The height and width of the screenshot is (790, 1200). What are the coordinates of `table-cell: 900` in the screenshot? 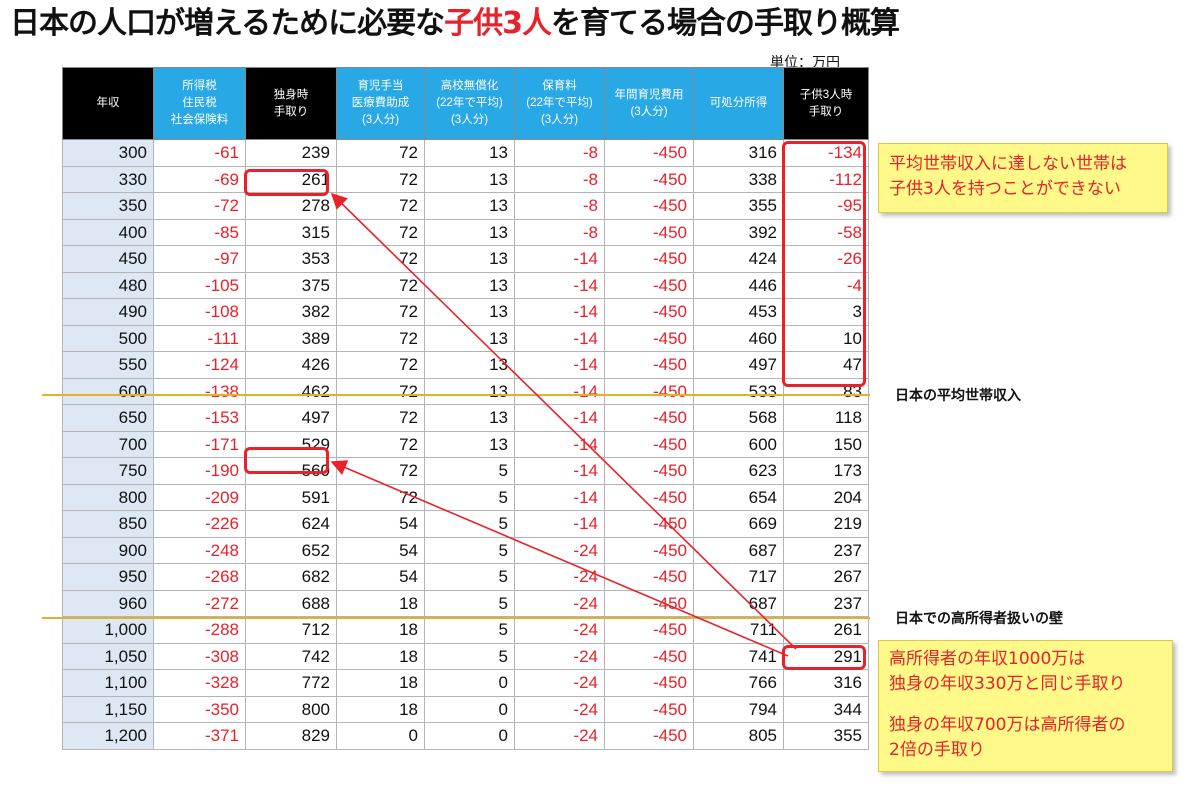 It's located at (108, 550).